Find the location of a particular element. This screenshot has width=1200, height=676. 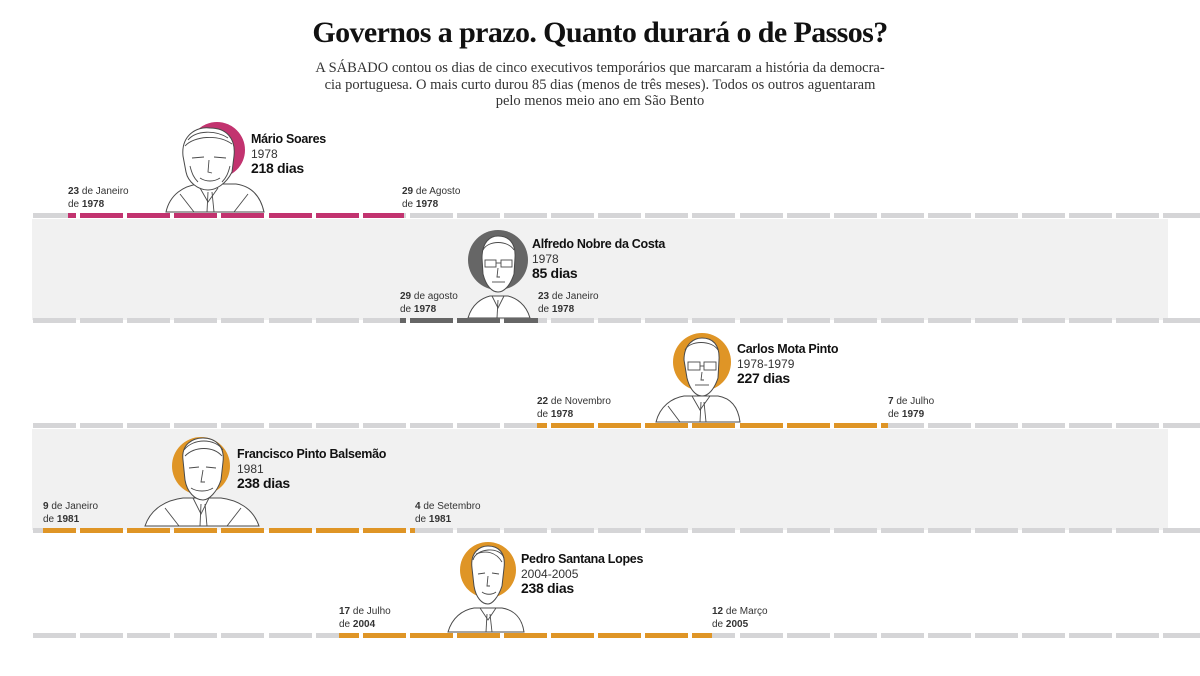

start-date: 9 de Janeiro de 1981 is located at coordinates (70, 513).